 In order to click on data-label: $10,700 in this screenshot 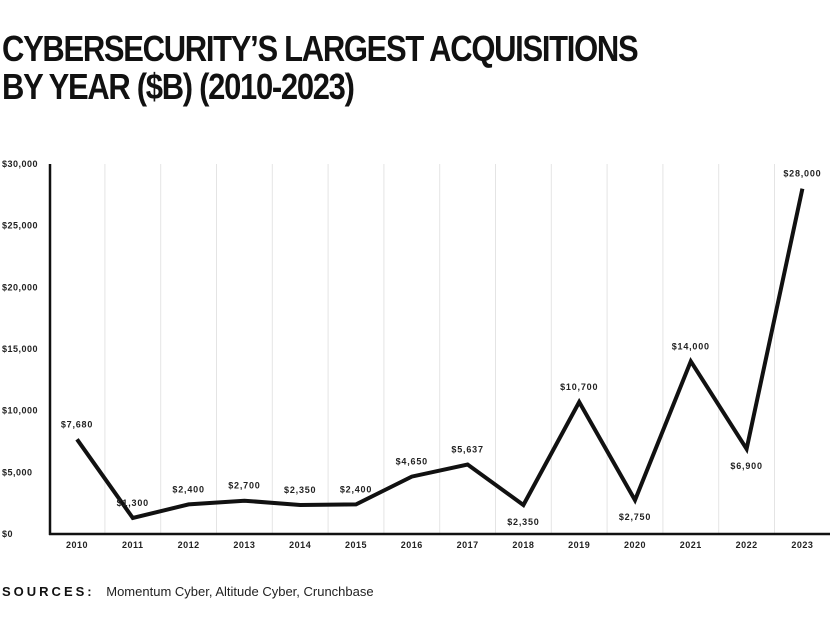, I will do `click(579, 387)`.